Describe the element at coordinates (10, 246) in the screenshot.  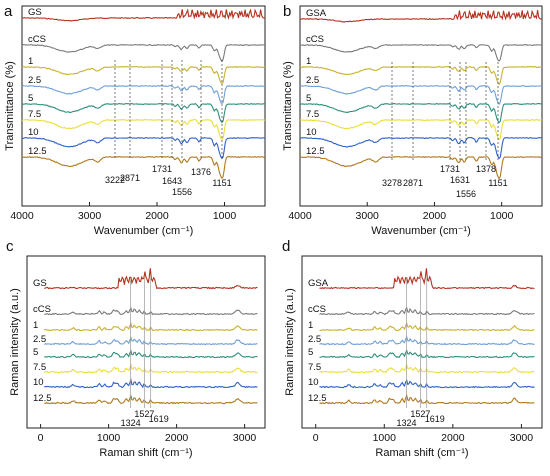
I see `panel-letter: c` at that location.